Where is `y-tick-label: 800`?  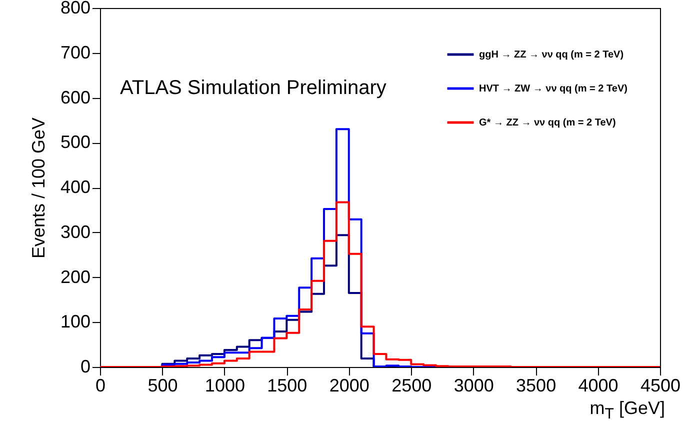
y-tick-label: 800 is located at coordinates (75, 9).